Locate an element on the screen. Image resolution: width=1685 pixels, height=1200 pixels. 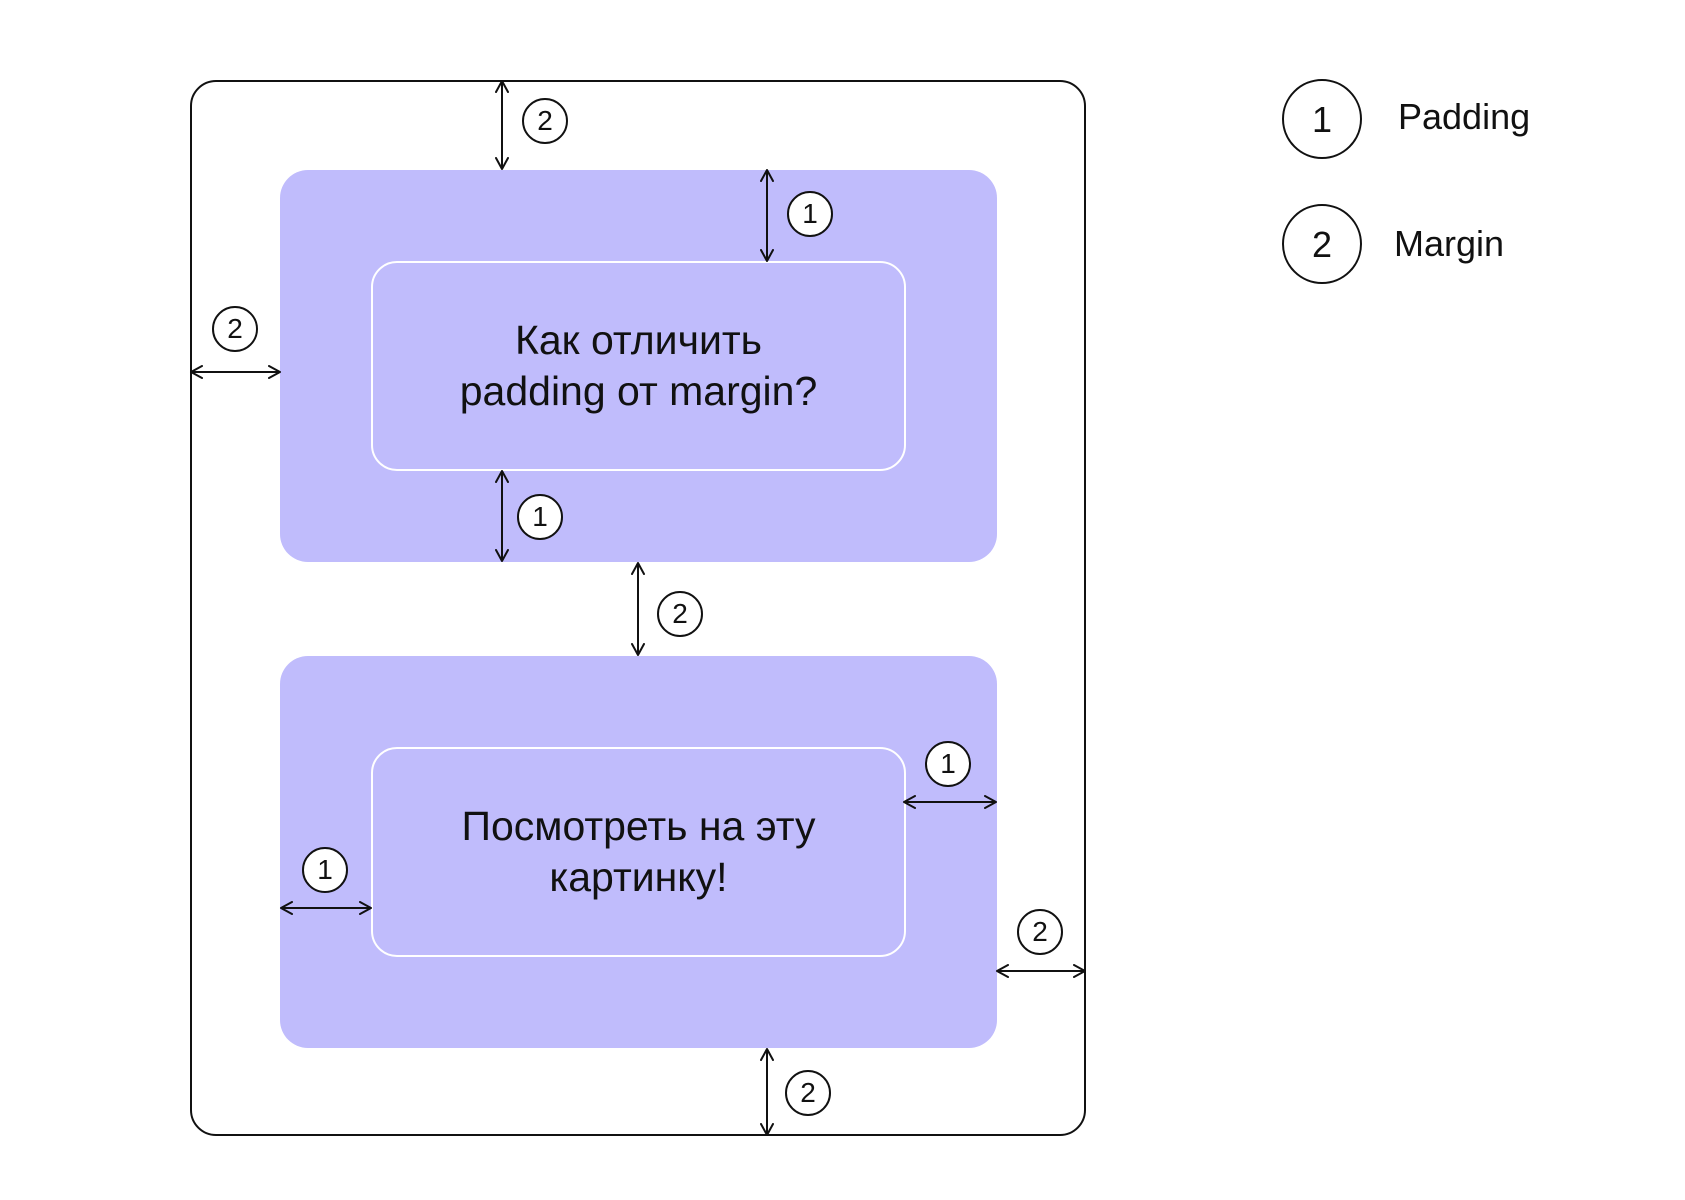
legend-badge-padding: 1 is located at coordinates (1322, 119).